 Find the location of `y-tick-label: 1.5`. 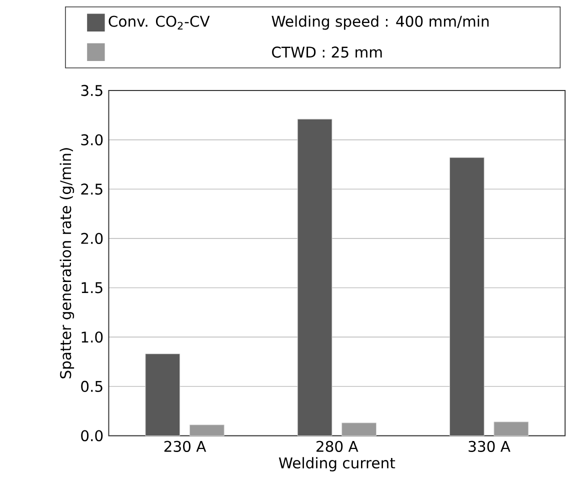

y-tick-label: 1.5 is located at coordinates (92, 288).